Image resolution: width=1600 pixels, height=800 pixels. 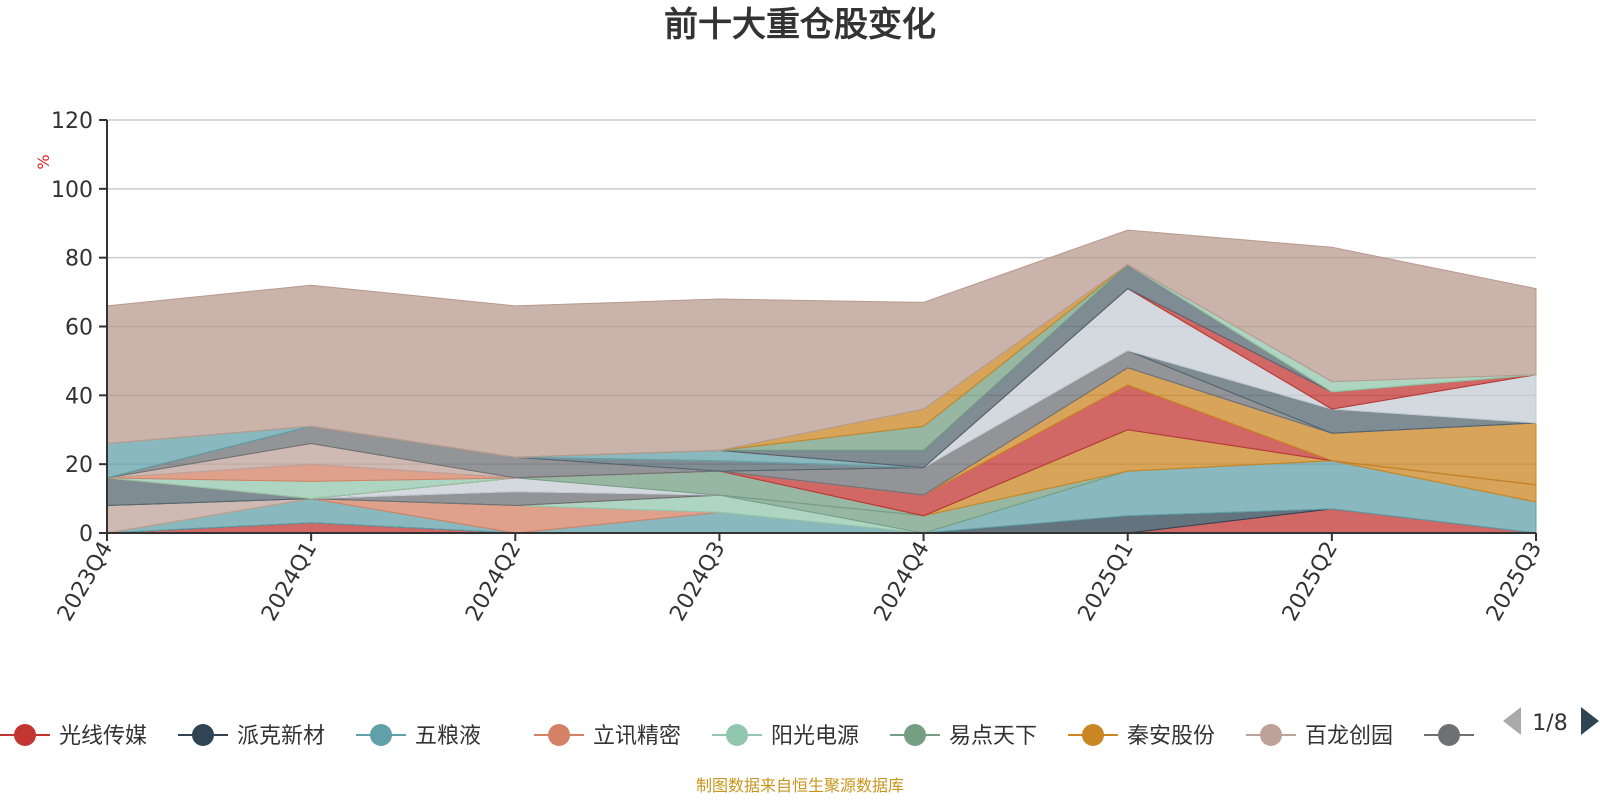 I want to click on legend-prev-arrow-icon, so click(x=1512, y=721).